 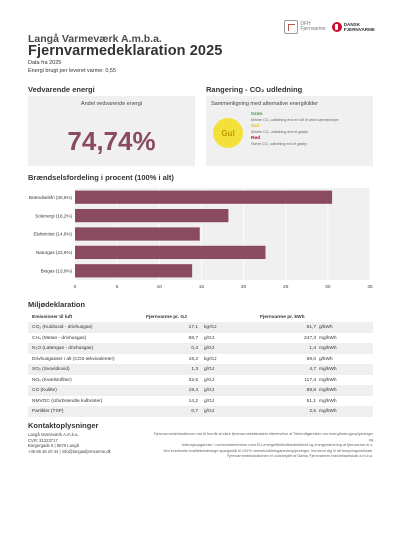 What do you see at coordinates (43, 440) in the screenshot?
I see `contact-cvr: CVR: 31223717` at bounding box center [43, 440].